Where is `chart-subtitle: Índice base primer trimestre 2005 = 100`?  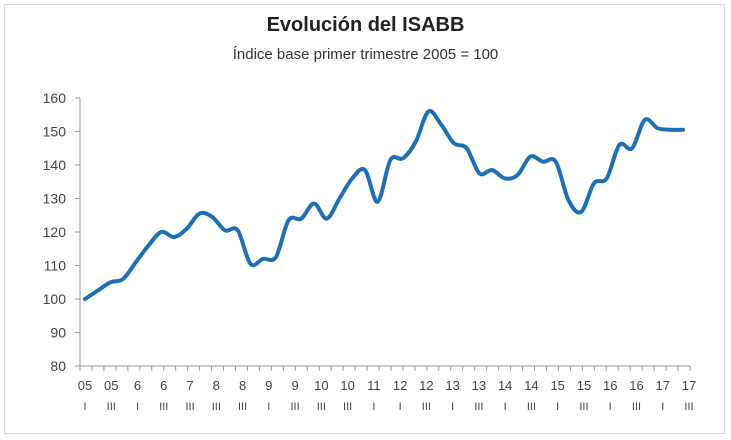 chart-subtitle: Índice base primer trimestre 2005 = 100 is located at coordinates (365, 54).